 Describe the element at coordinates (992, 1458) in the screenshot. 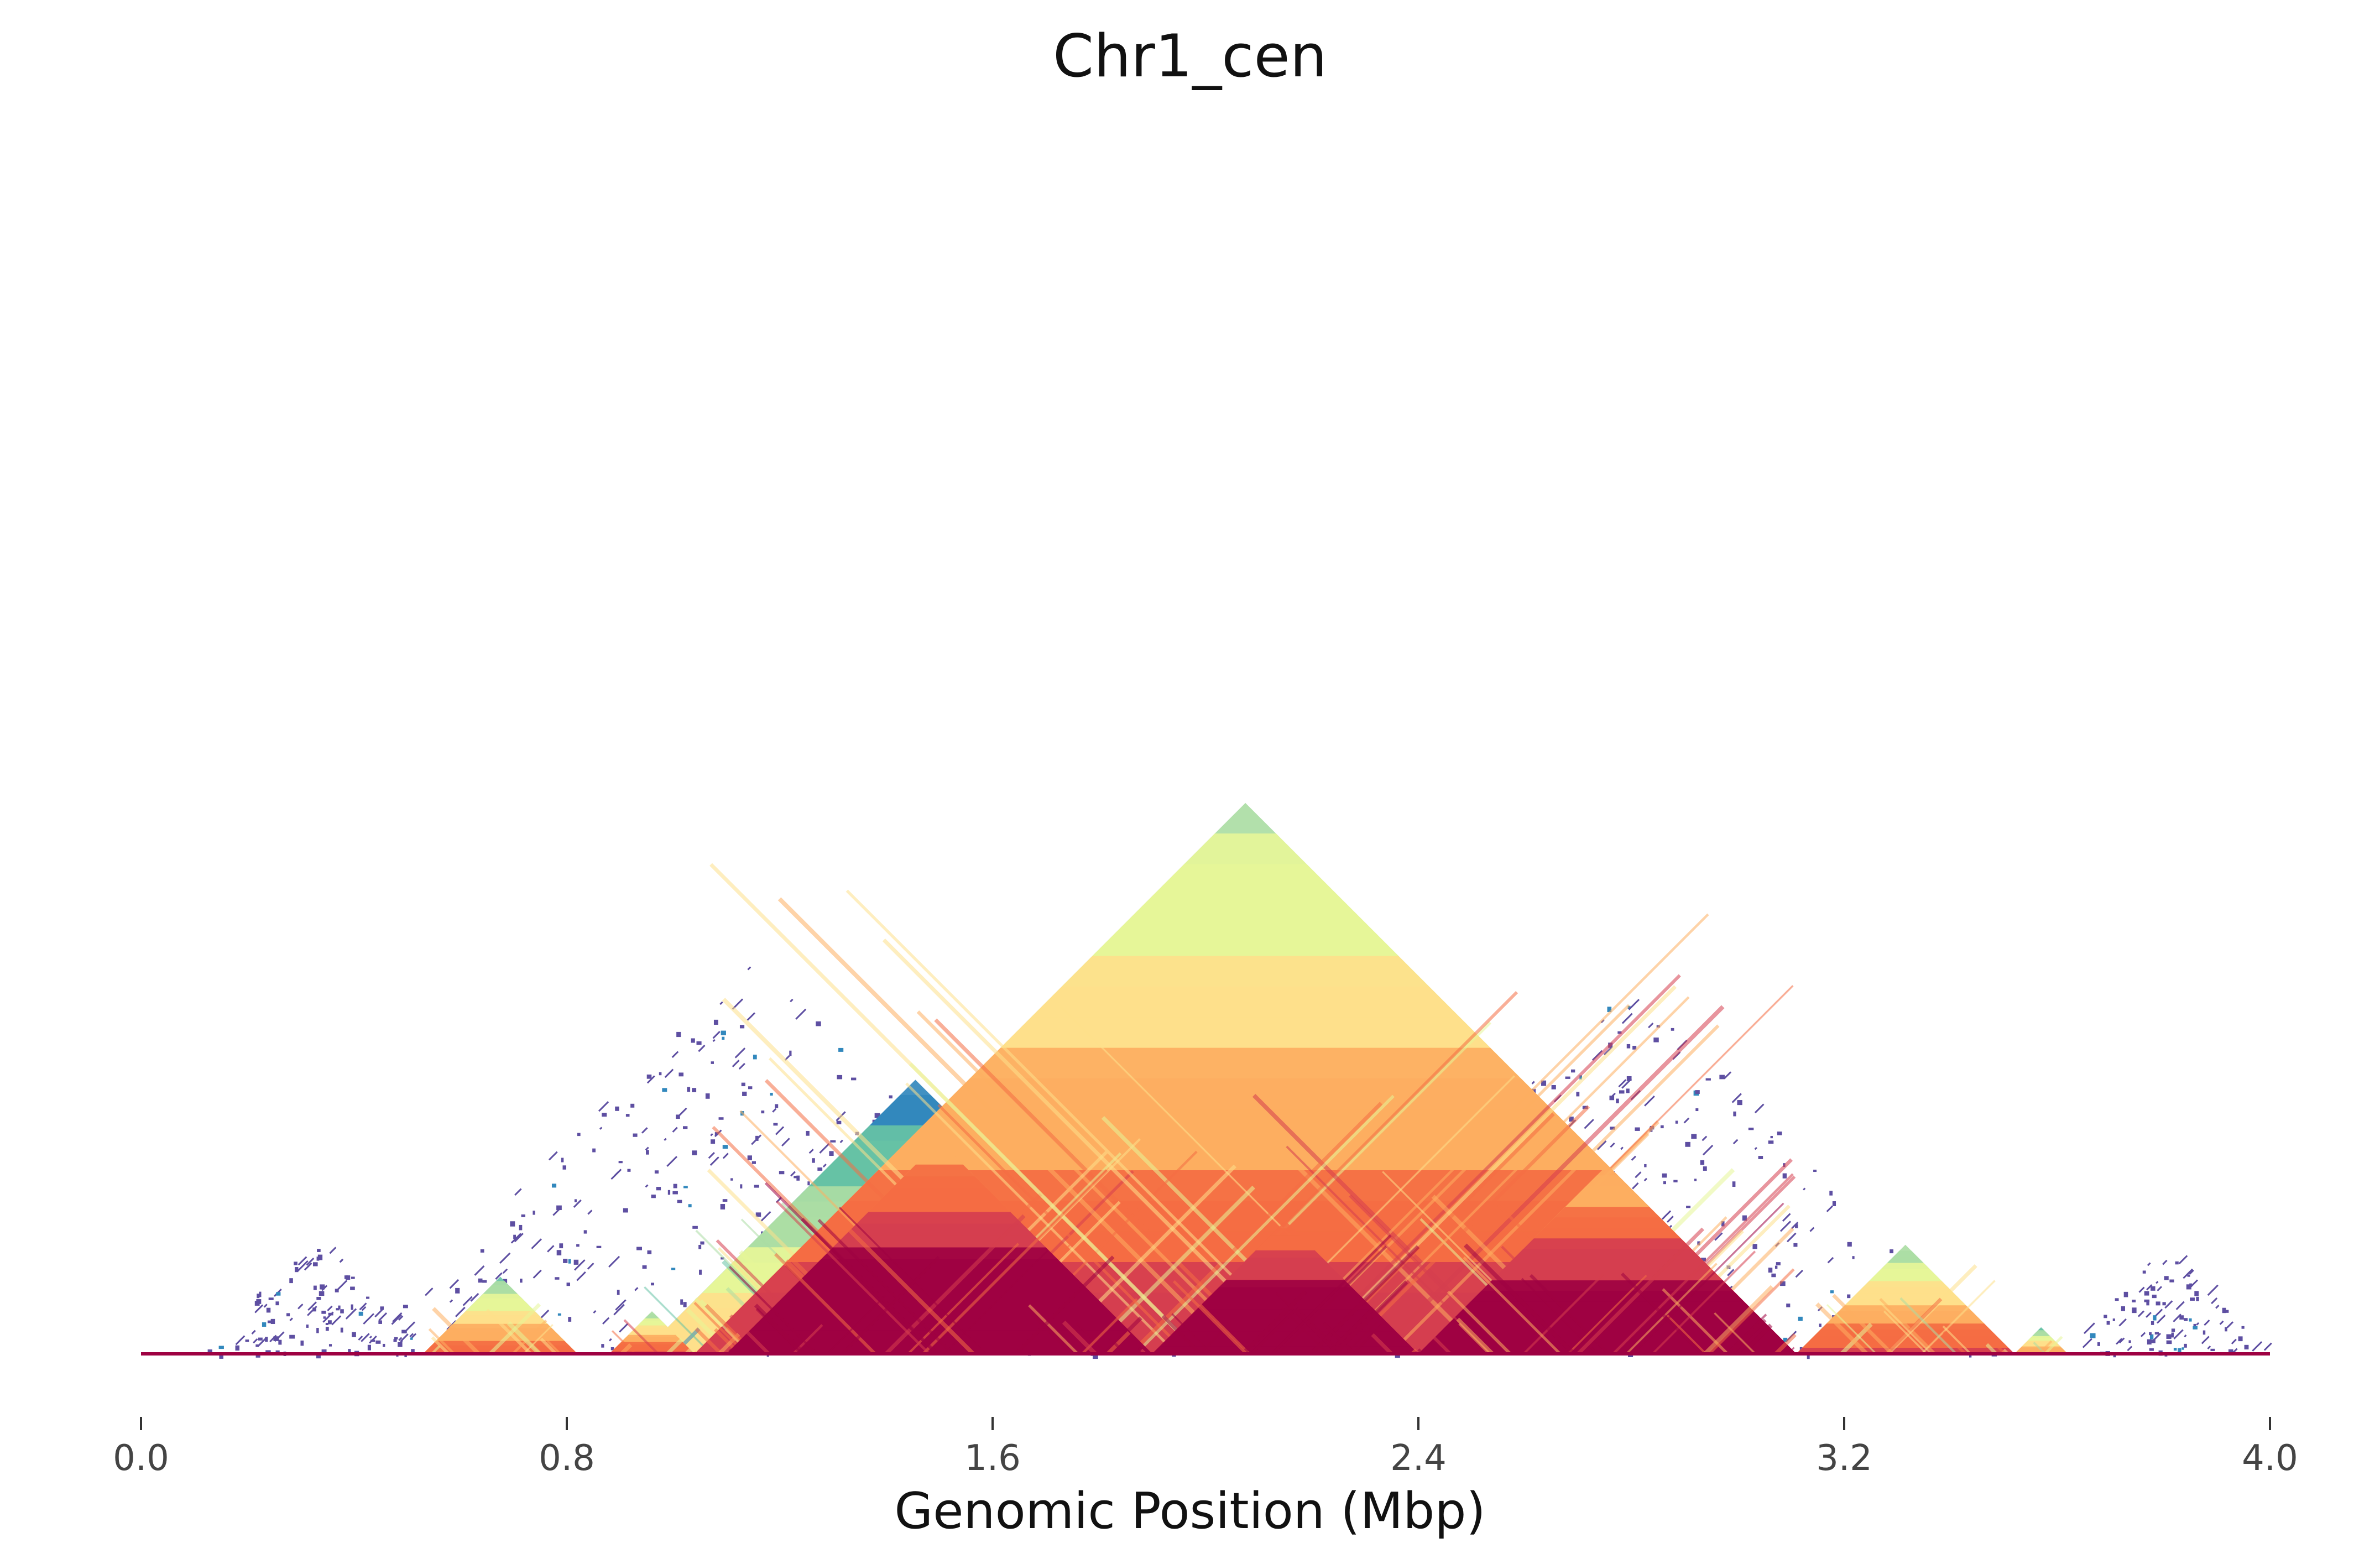

I see `x-tick-label-2: 1.6` at that location.